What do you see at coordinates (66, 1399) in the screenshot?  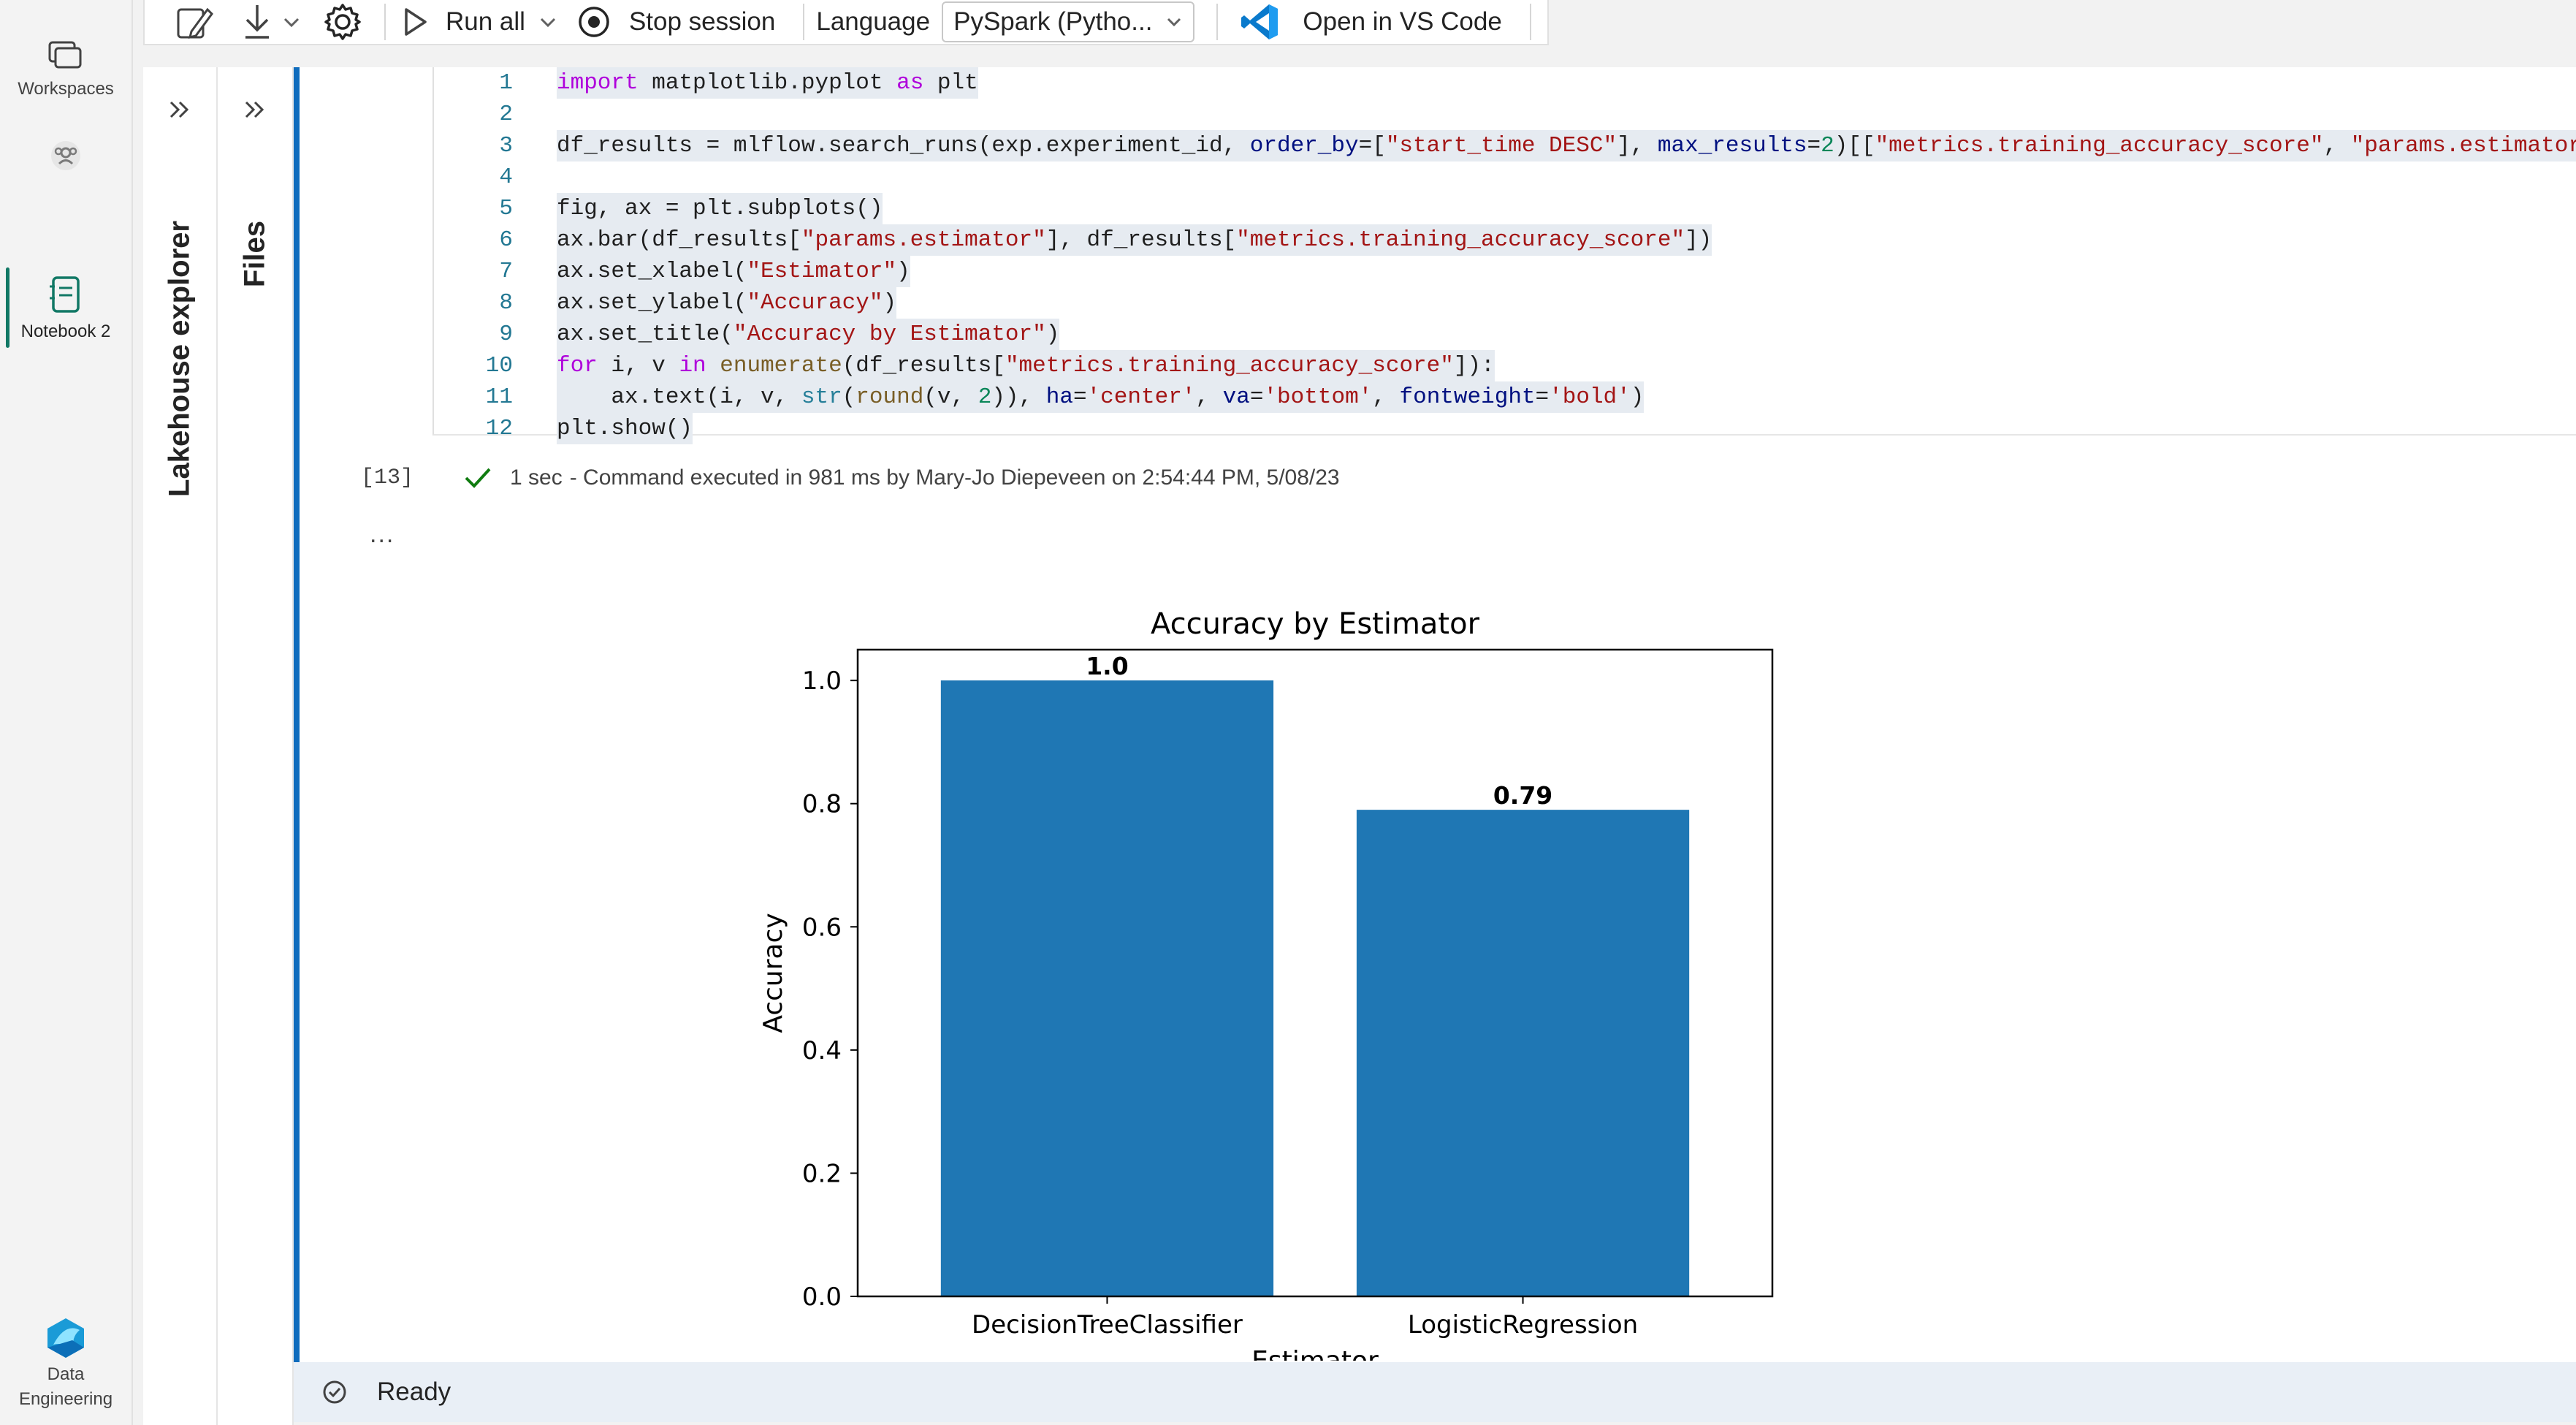 I see `rail-engineering-label: Engineering` at bounding box center [66, 1399].